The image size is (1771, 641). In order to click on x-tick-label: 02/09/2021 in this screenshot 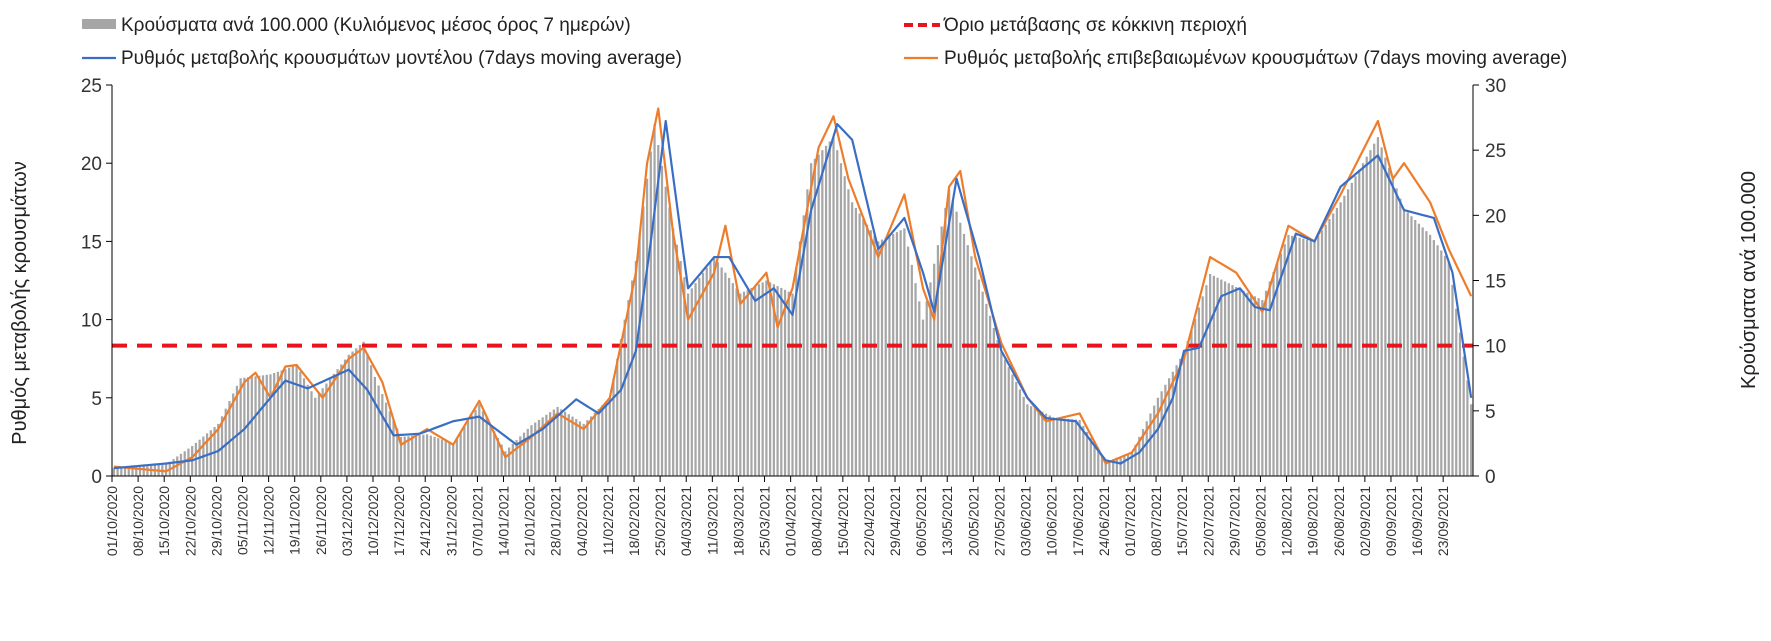, I will do `click(1365, 521)`.